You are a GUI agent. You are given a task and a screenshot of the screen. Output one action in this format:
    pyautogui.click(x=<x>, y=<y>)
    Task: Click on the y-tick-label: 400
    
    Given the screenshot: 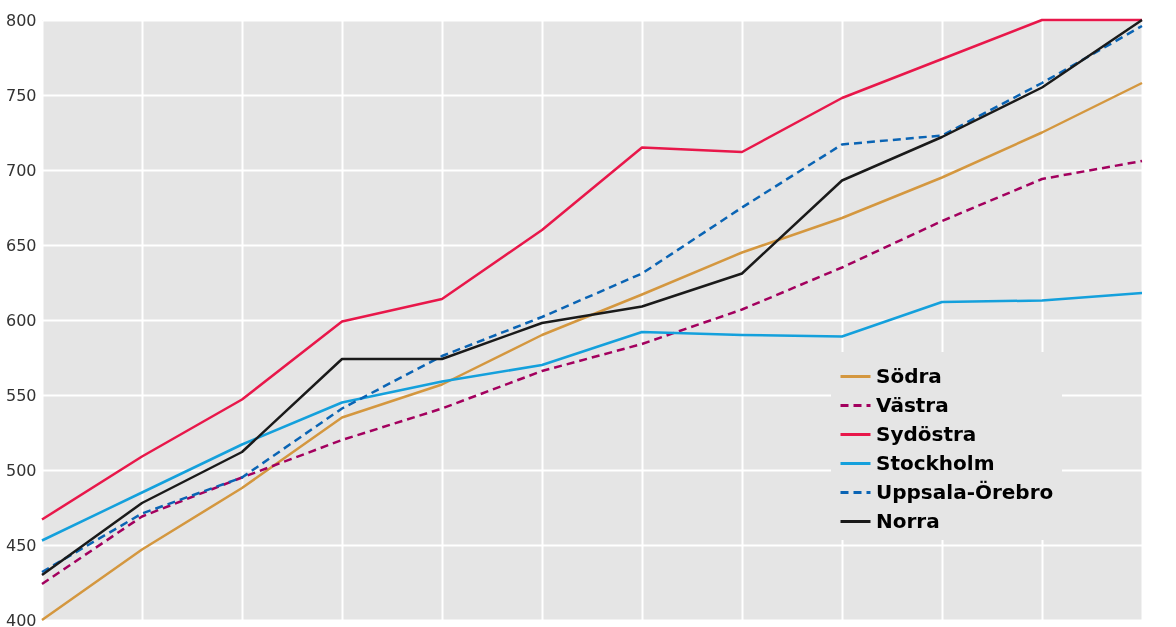 What is the action you would take?
    pyautogui.click(x=21, y=618)
    